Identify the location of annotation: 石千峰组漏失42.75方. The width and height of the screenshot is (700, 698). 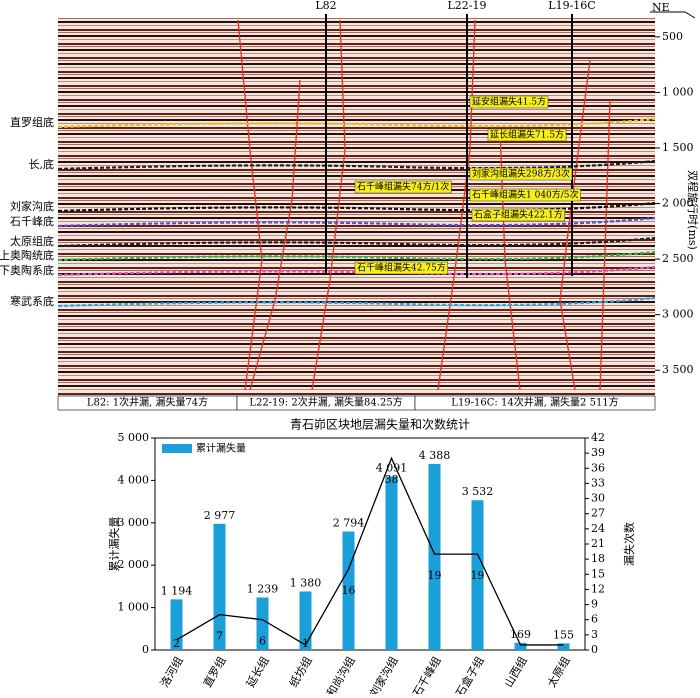
(401, 268).